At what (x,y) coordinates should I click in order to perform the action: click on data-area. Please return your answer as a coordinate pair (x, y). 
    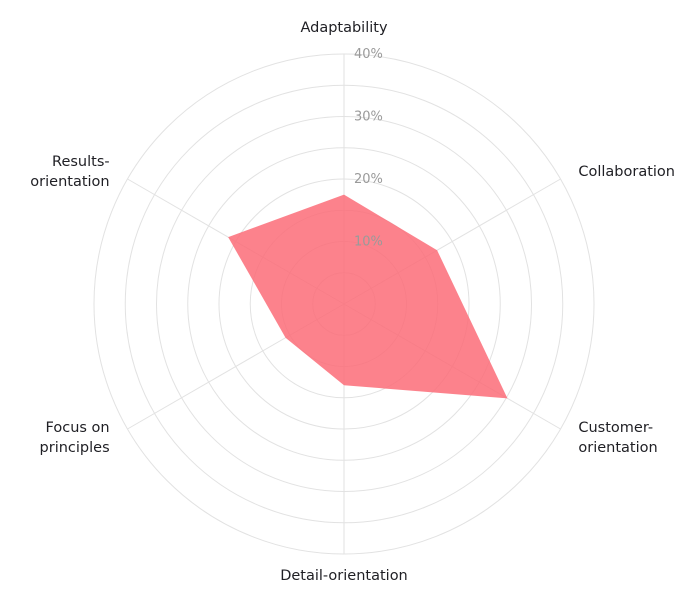
    Looking at the image, I should click on (368, 296).